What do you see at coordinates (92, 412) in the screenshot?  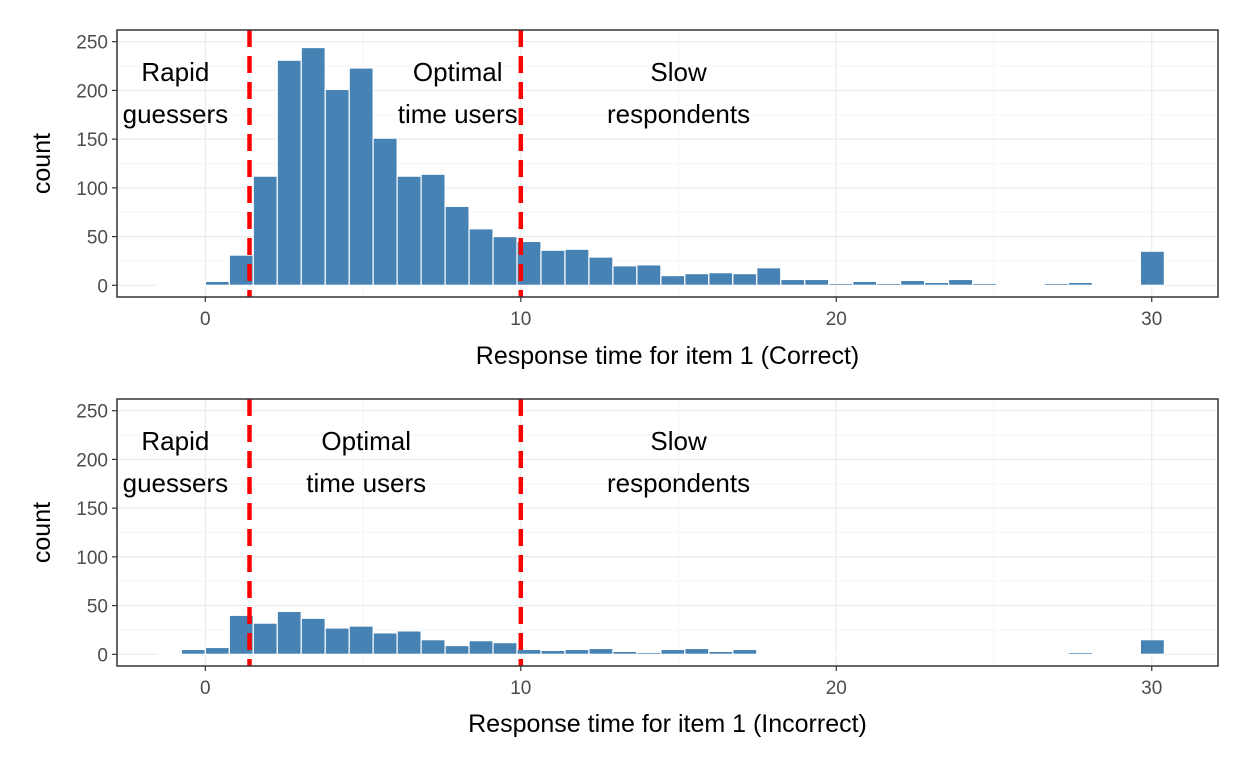 I see `y-tick-label: 250` at bounding box center [92, 412].